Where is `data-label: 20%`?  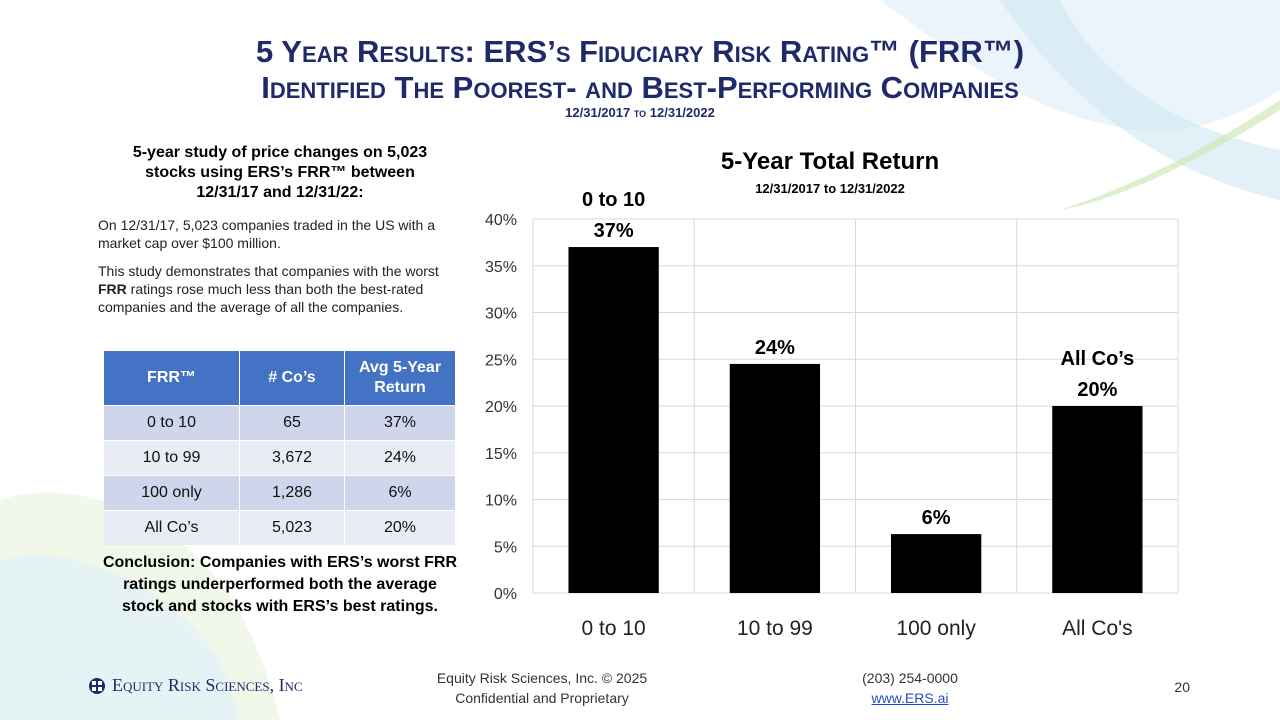
data-label: 20% is located at coordinates (1097, 390).